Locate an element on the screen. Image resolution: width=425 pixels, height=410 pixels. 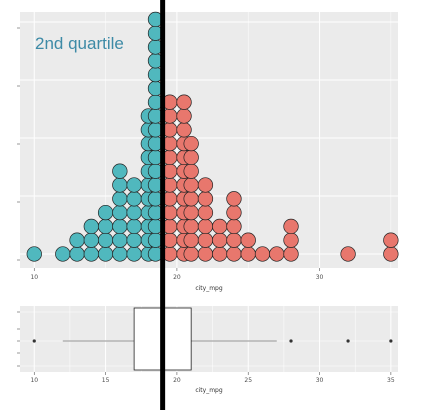
boxplot-y-axis-ticks is located at coordinates (18, 339).